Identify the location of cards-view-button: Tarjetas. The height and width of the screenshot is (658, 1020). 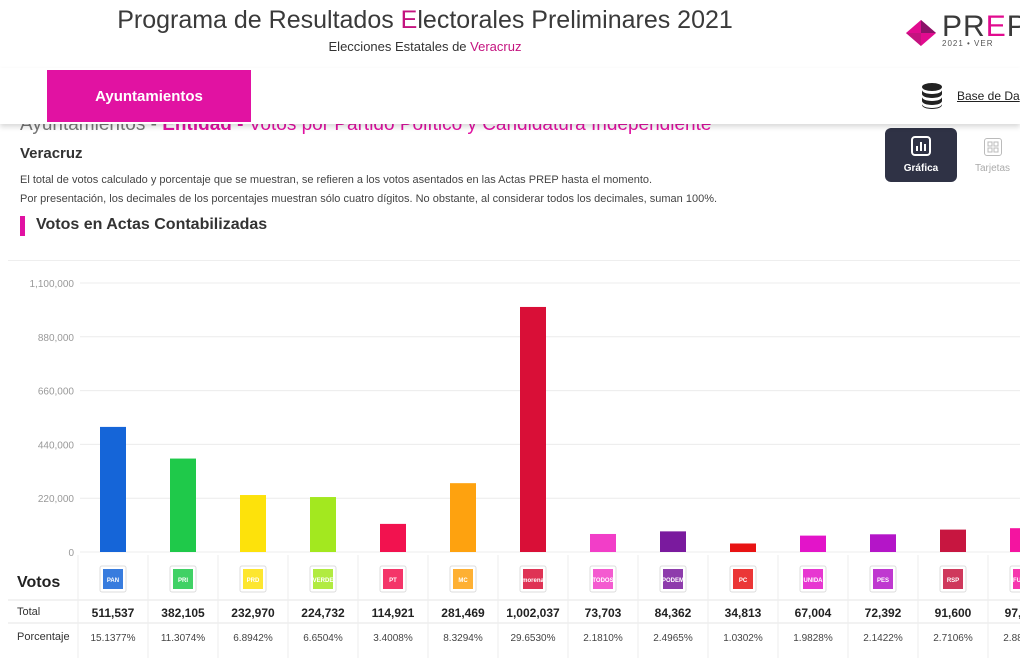
(992, 155).